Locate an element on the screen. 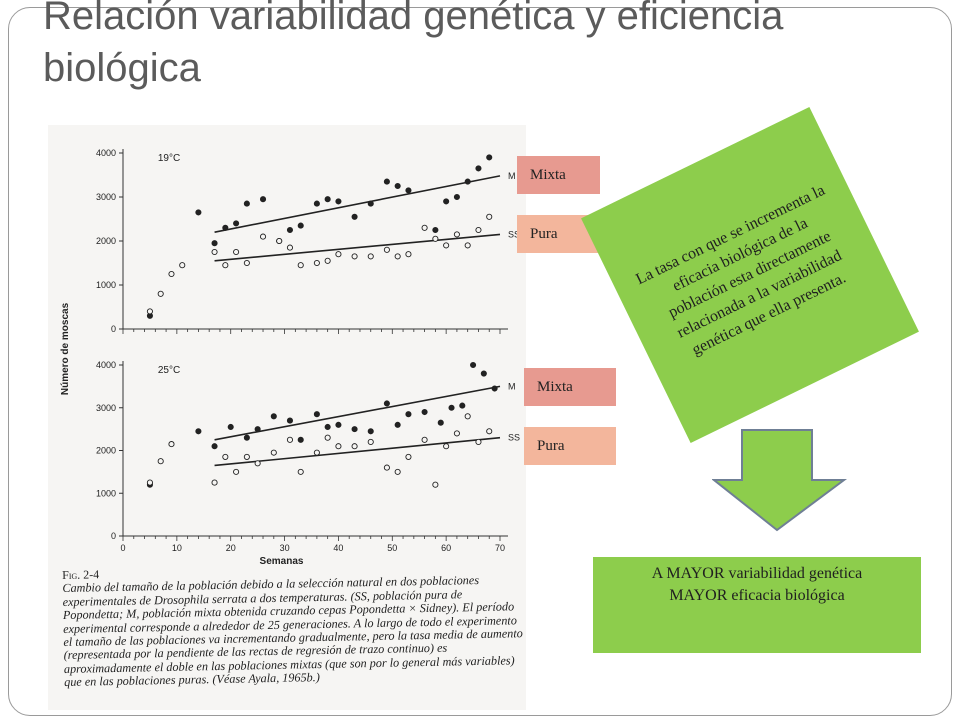  panel-title: 19°C is located at coordinates (169, 158).